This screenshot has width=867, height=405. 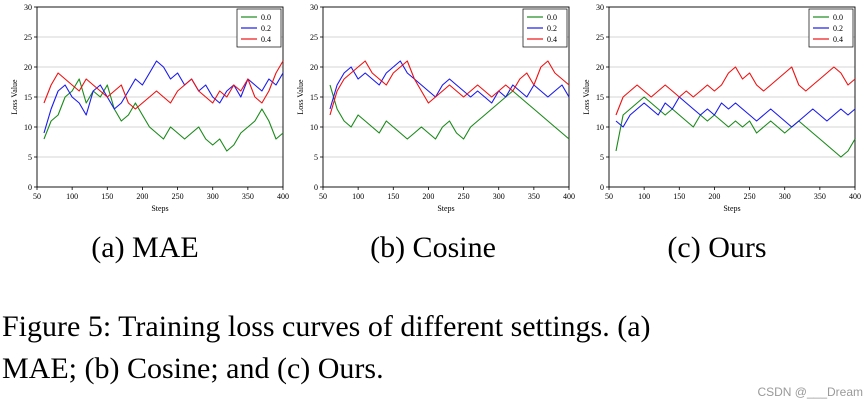 What do you see at coordinates (193, 368) in the screenshot?
I see `caption-line-2: MAE; (b) Cosine; and (c) Ours.` at bounding box center [193, 368].